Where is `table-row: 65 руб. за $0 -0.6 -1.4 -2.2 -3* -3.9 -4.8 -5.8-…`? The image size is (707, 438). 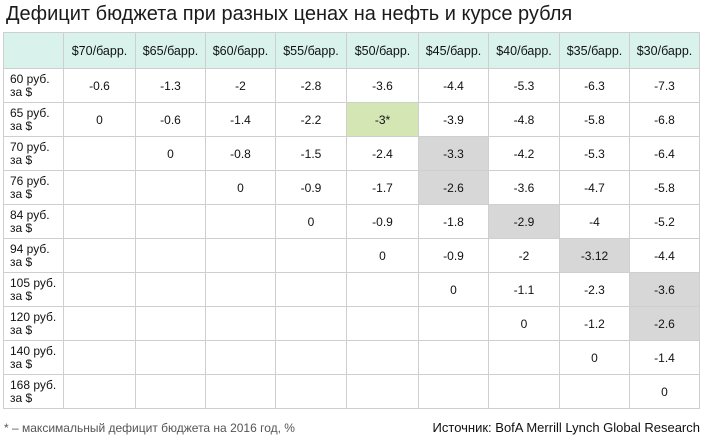 table-row: 65 руб. за $0 -0.6 -1.4 -2.2 -3* -3.9 -4.8 -5.8-… is located at coordinates (351, 119).